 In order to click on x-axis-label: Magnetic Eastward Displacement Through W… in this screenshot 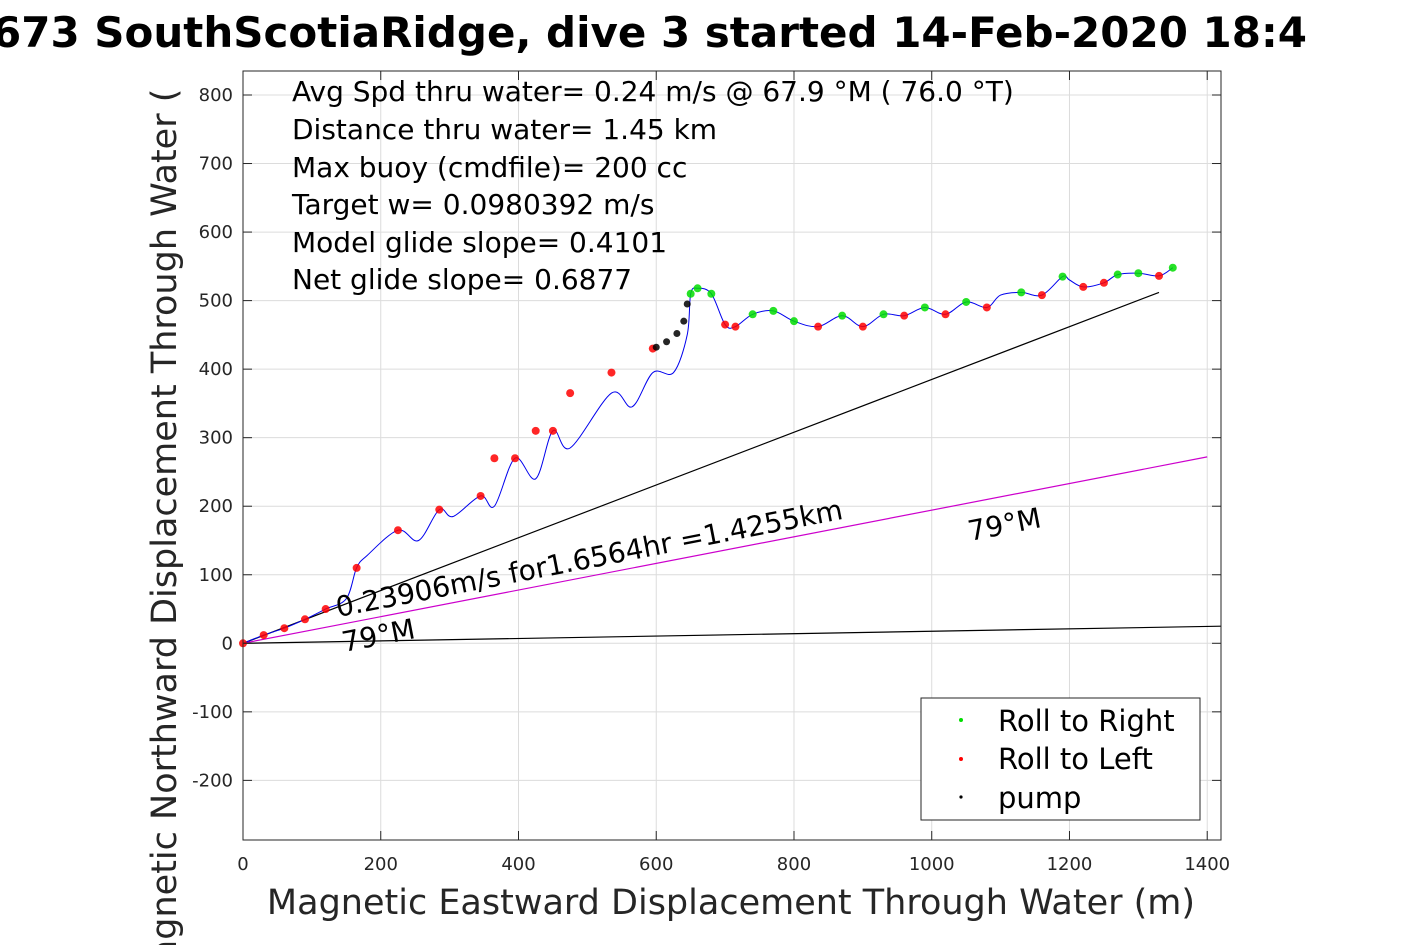, I will do `click(731, 903)`.